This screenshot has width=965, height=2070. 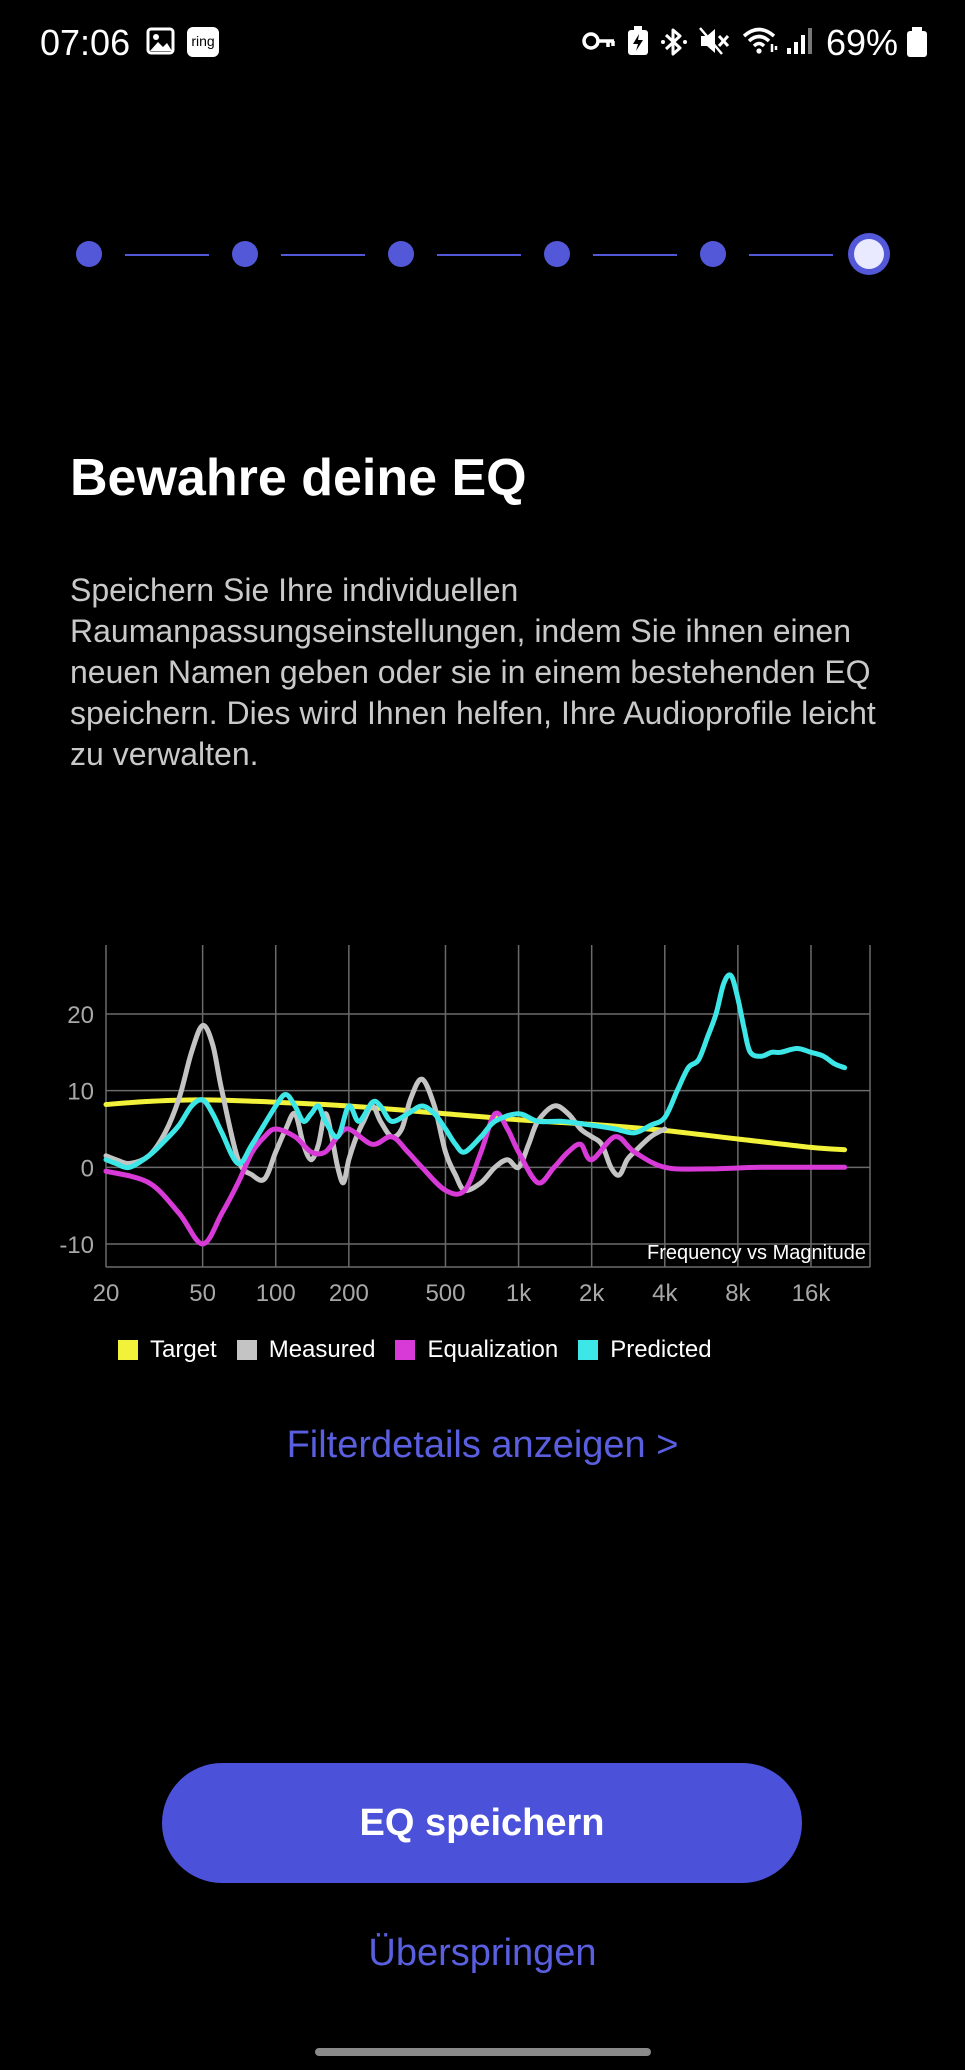 What do you see at coordinates (482, 1445) in the screenshot?
I see `filter-details-link: Filterdetails anzeigen >` at bounding box center [482, 1445].